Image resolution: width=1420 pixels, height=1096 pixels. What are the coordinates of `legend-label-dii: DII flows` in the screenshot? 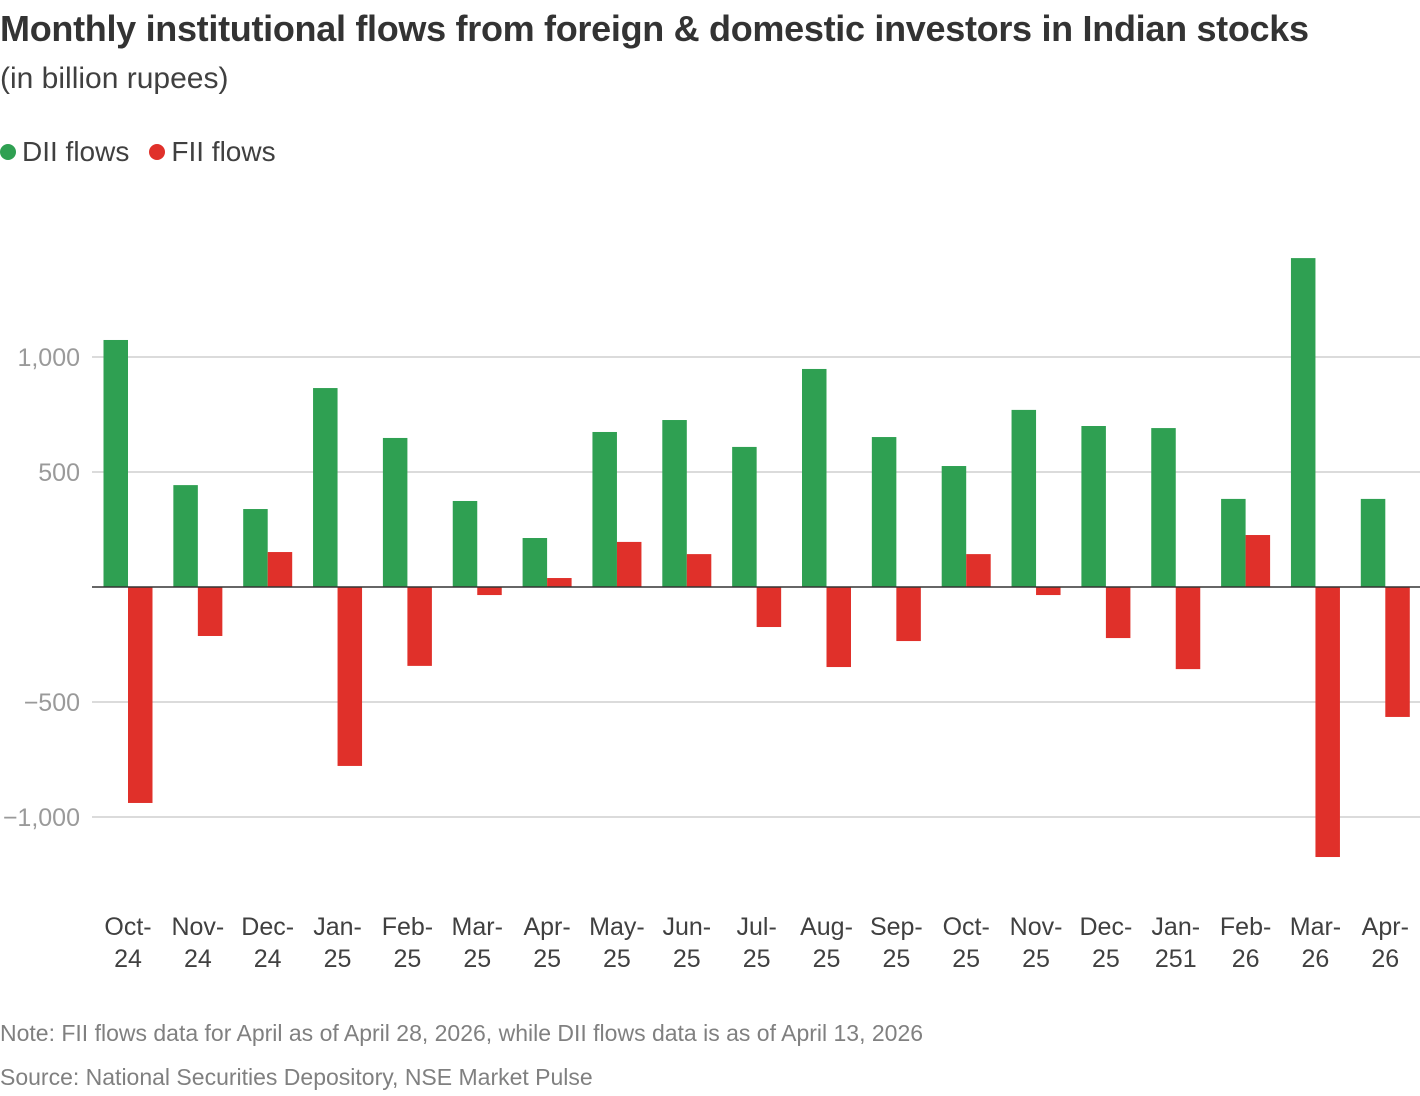 It's located at (76, 151).